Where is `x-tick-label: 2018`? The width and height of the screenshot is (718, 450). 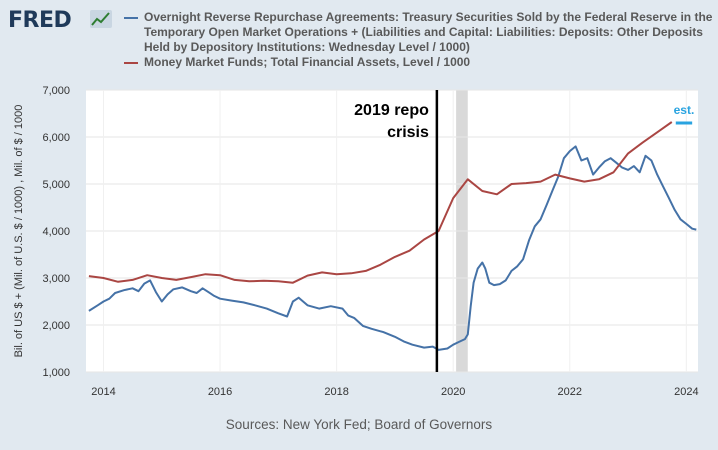
x-tick-label: 2018 is located at coordinates (336, 392).